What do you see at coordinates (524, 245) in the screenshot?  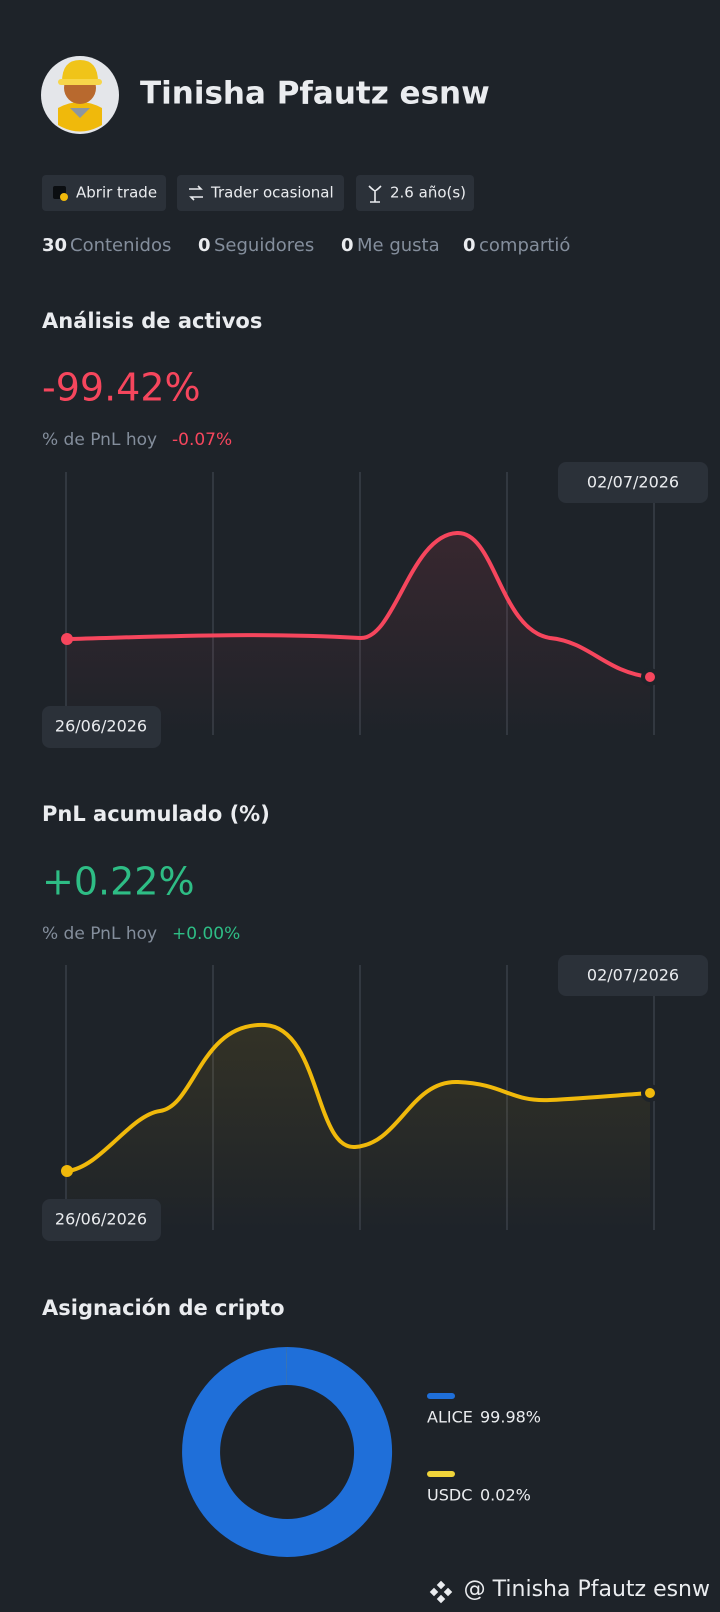 I see `stat-label: compartió` at bounding box center [524, 245].